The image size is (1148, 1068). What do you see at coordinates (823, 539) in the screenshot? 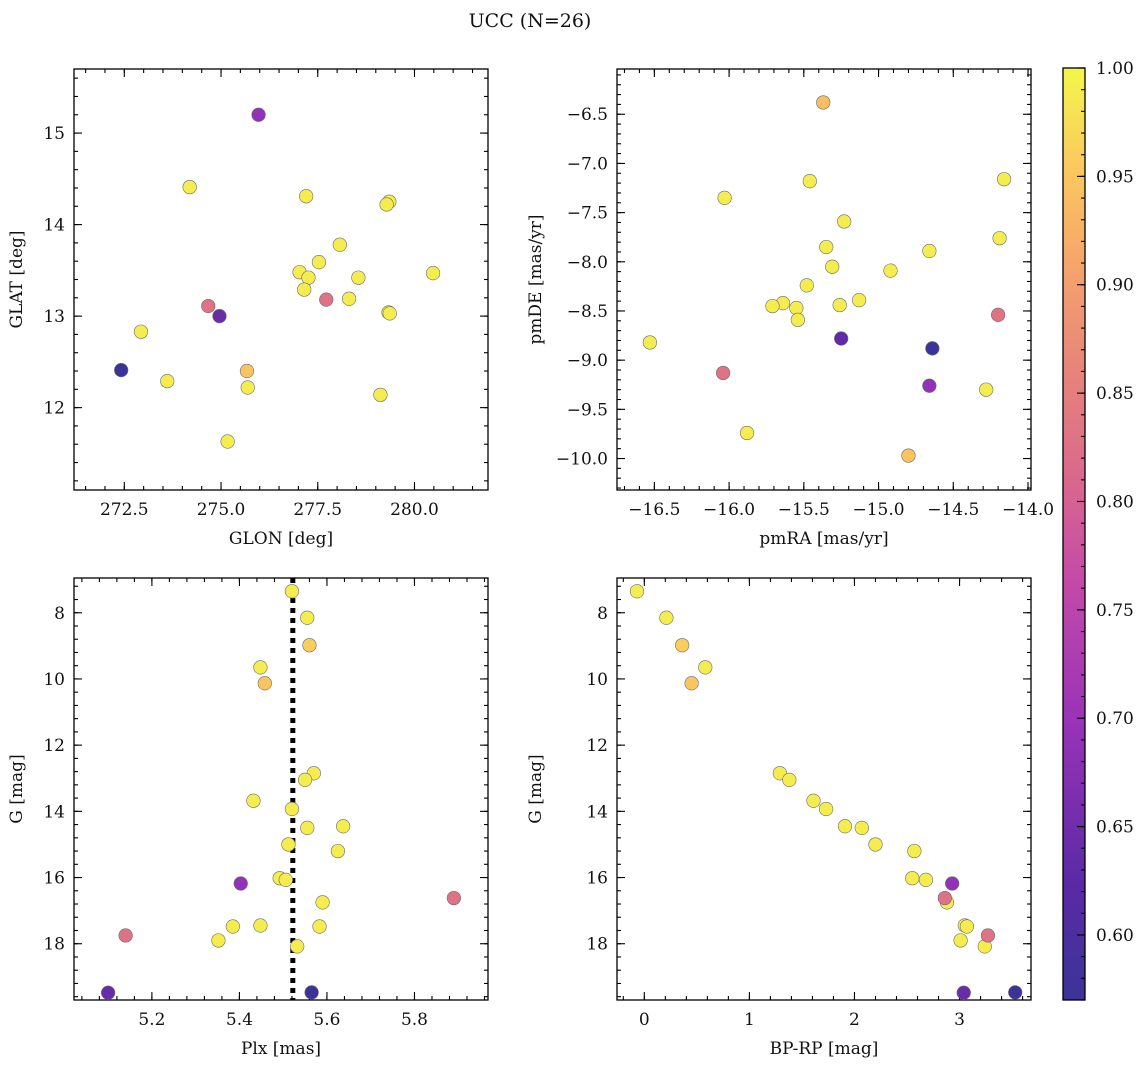
I see `x-axis-label: pmRA [mas/yr]` at bounding box center [823, 539].